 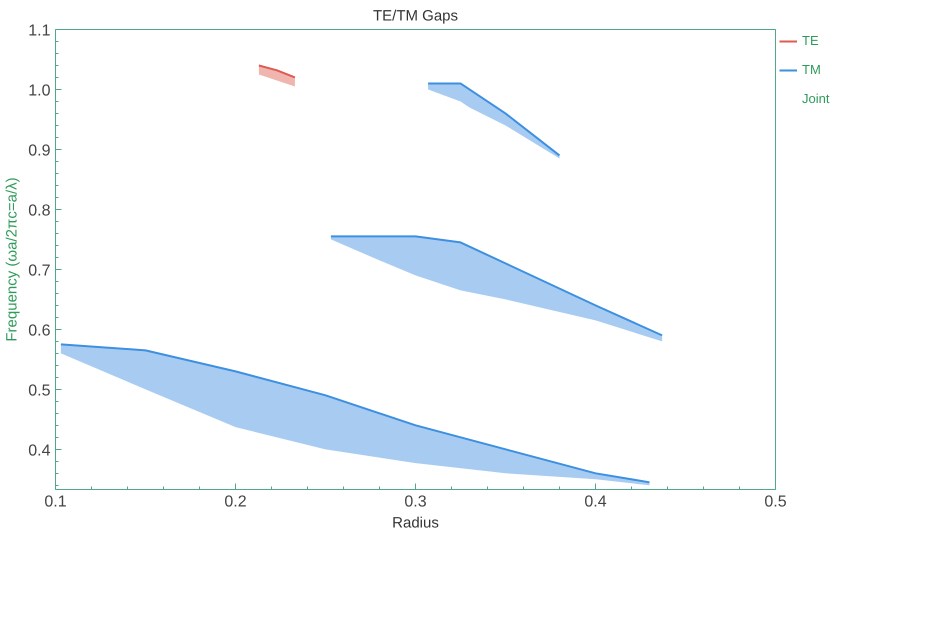 What do you see at coordinates (39, 151) in the screenshot?
I see `y-tick-label: 0.9` at bounding box center [39, 151].